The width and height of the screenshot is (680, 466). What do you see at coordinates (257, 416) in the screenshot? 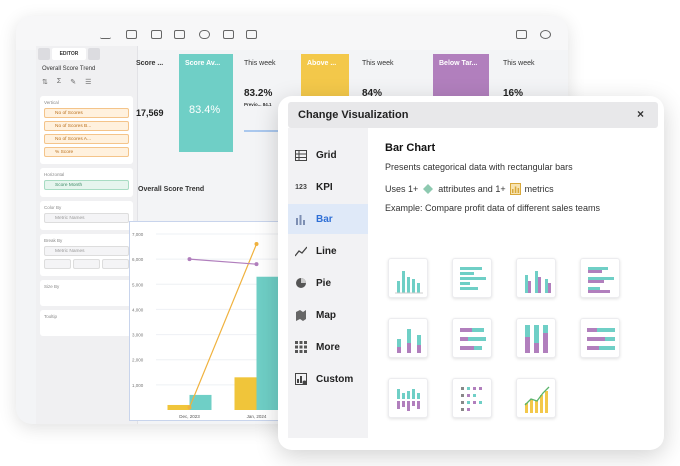
I see `x-tick-label: Jan, 2024` at bounding box center [257, 416].